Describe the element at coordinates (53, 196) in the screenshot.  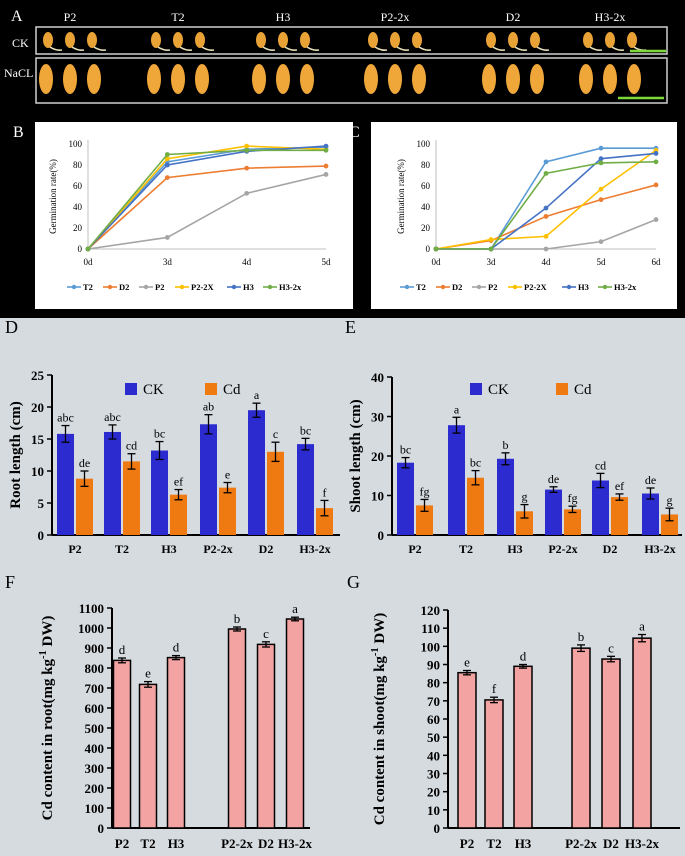
I see `y-axis-title: Germination rate(%)` at that location.